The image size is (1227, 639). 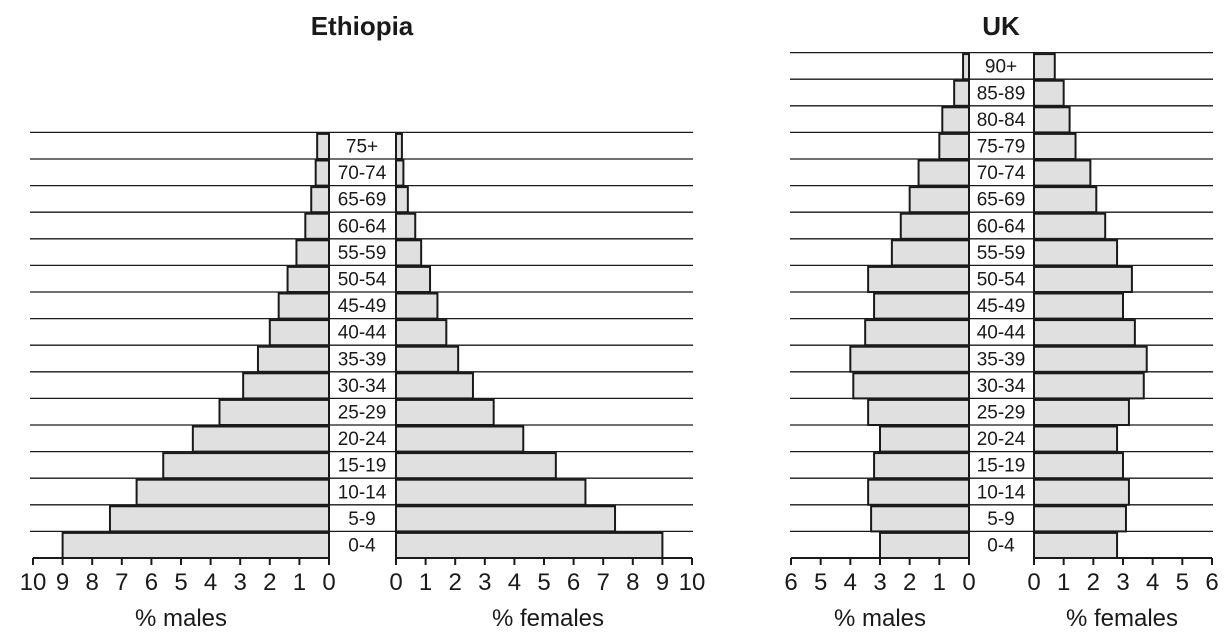 I want to click on age-group-label: 20-24, so click(x=362, y=439).